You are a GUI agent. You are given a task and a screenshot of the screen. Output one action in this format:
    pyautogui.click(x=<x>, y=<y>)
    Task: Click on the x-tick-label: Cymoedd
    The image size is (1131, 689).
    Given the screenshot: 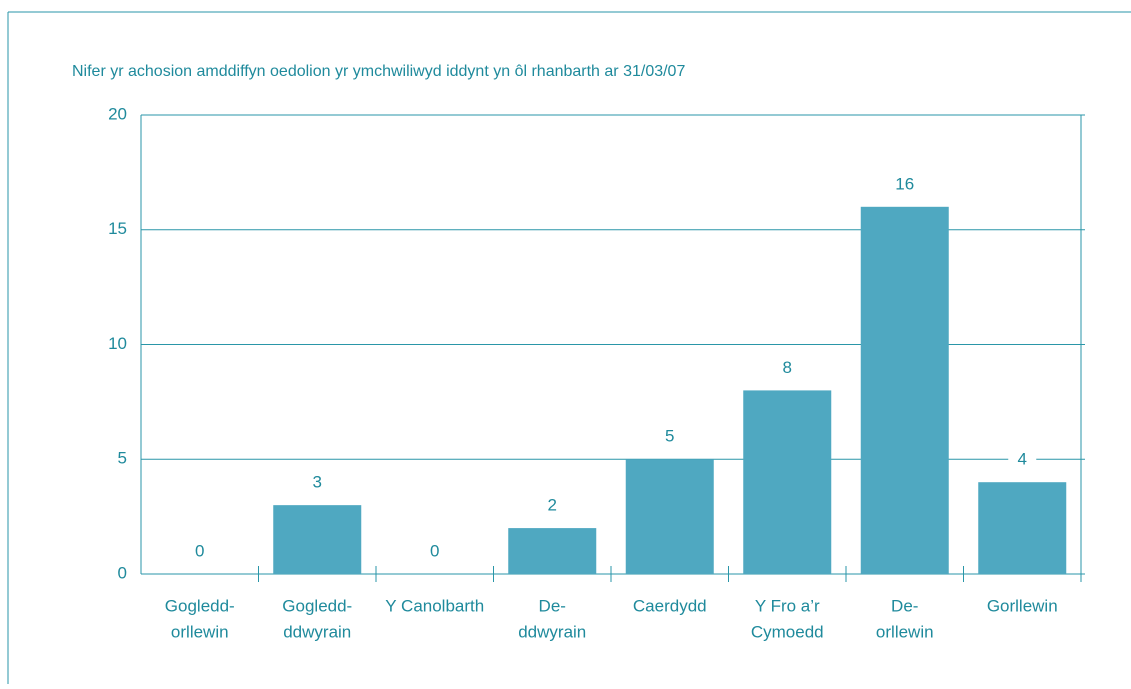 What is the action you would take?
    pyautogui.click(x=787, y=631)
    